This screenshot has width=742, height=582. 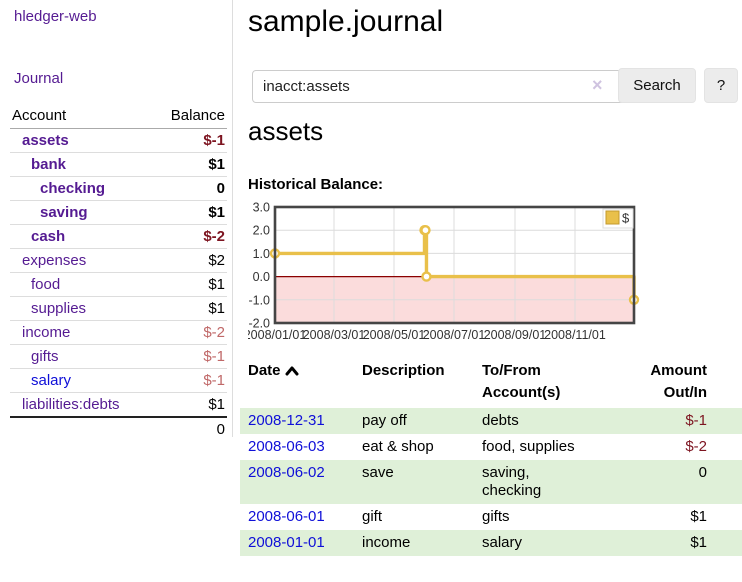 I want to click on transaction-accounts: food, supplies, so click(x=528, y=446).